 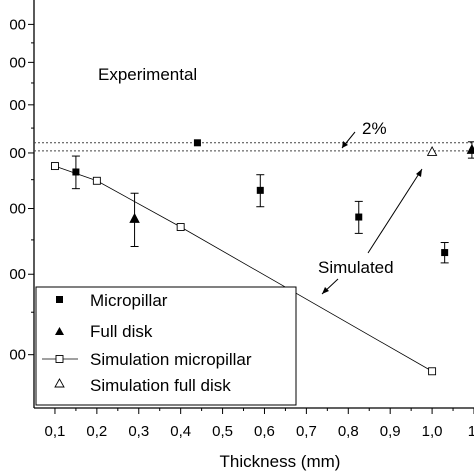 What do you see at coordinates (147, 74) in the screenshot?
I see `annotation-experimental: Experimental` at bounding box center [147, 74].